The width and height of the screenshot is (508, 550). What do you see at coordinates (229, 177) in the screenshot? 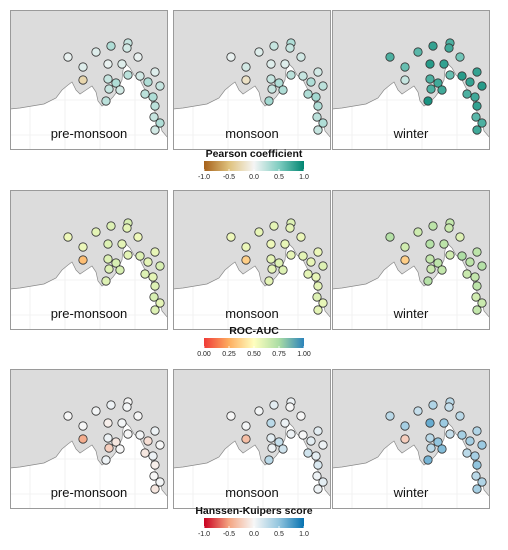
I see `colorbar-tick-label: -0.5` at bounding box center [229, 177].